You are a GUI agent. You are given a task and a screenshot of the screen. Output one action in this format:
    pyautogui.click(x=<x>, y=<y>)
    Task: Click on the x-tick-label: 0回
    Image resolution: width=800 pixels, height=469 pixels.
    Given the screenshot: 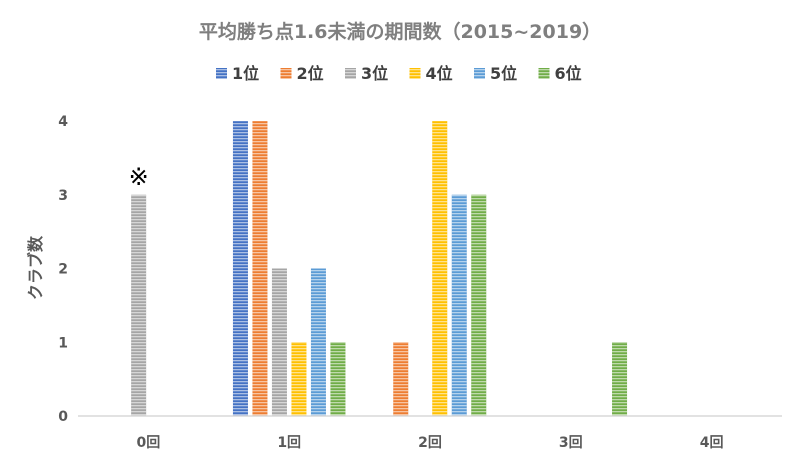 What is the action you would take?
    pyautogui.click(x=149, y=443)
    